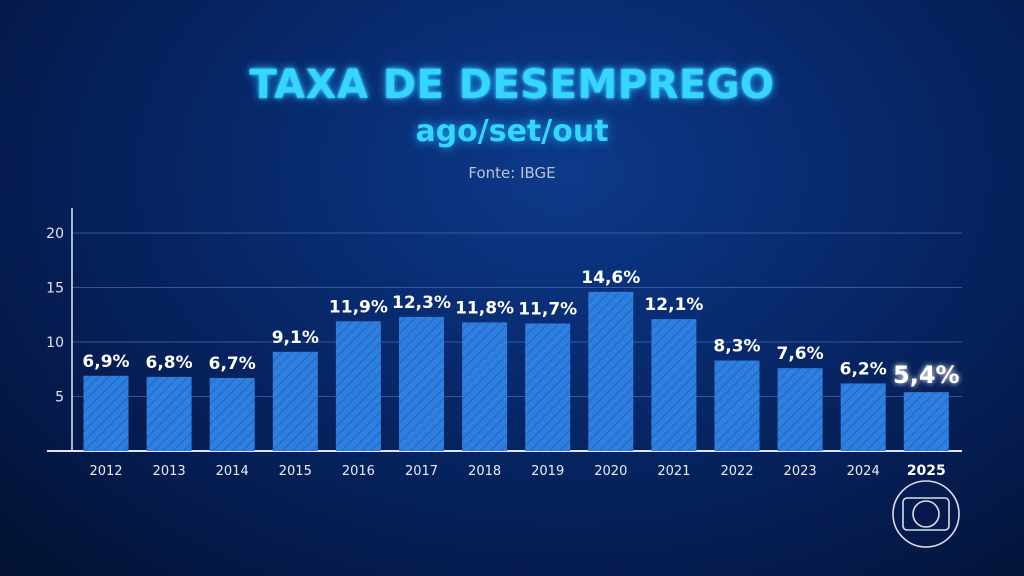  What do you see at coordinates (55, 289) in the screenshot?
I see `y-tick-label: 15` at bounding box center [55, 289].